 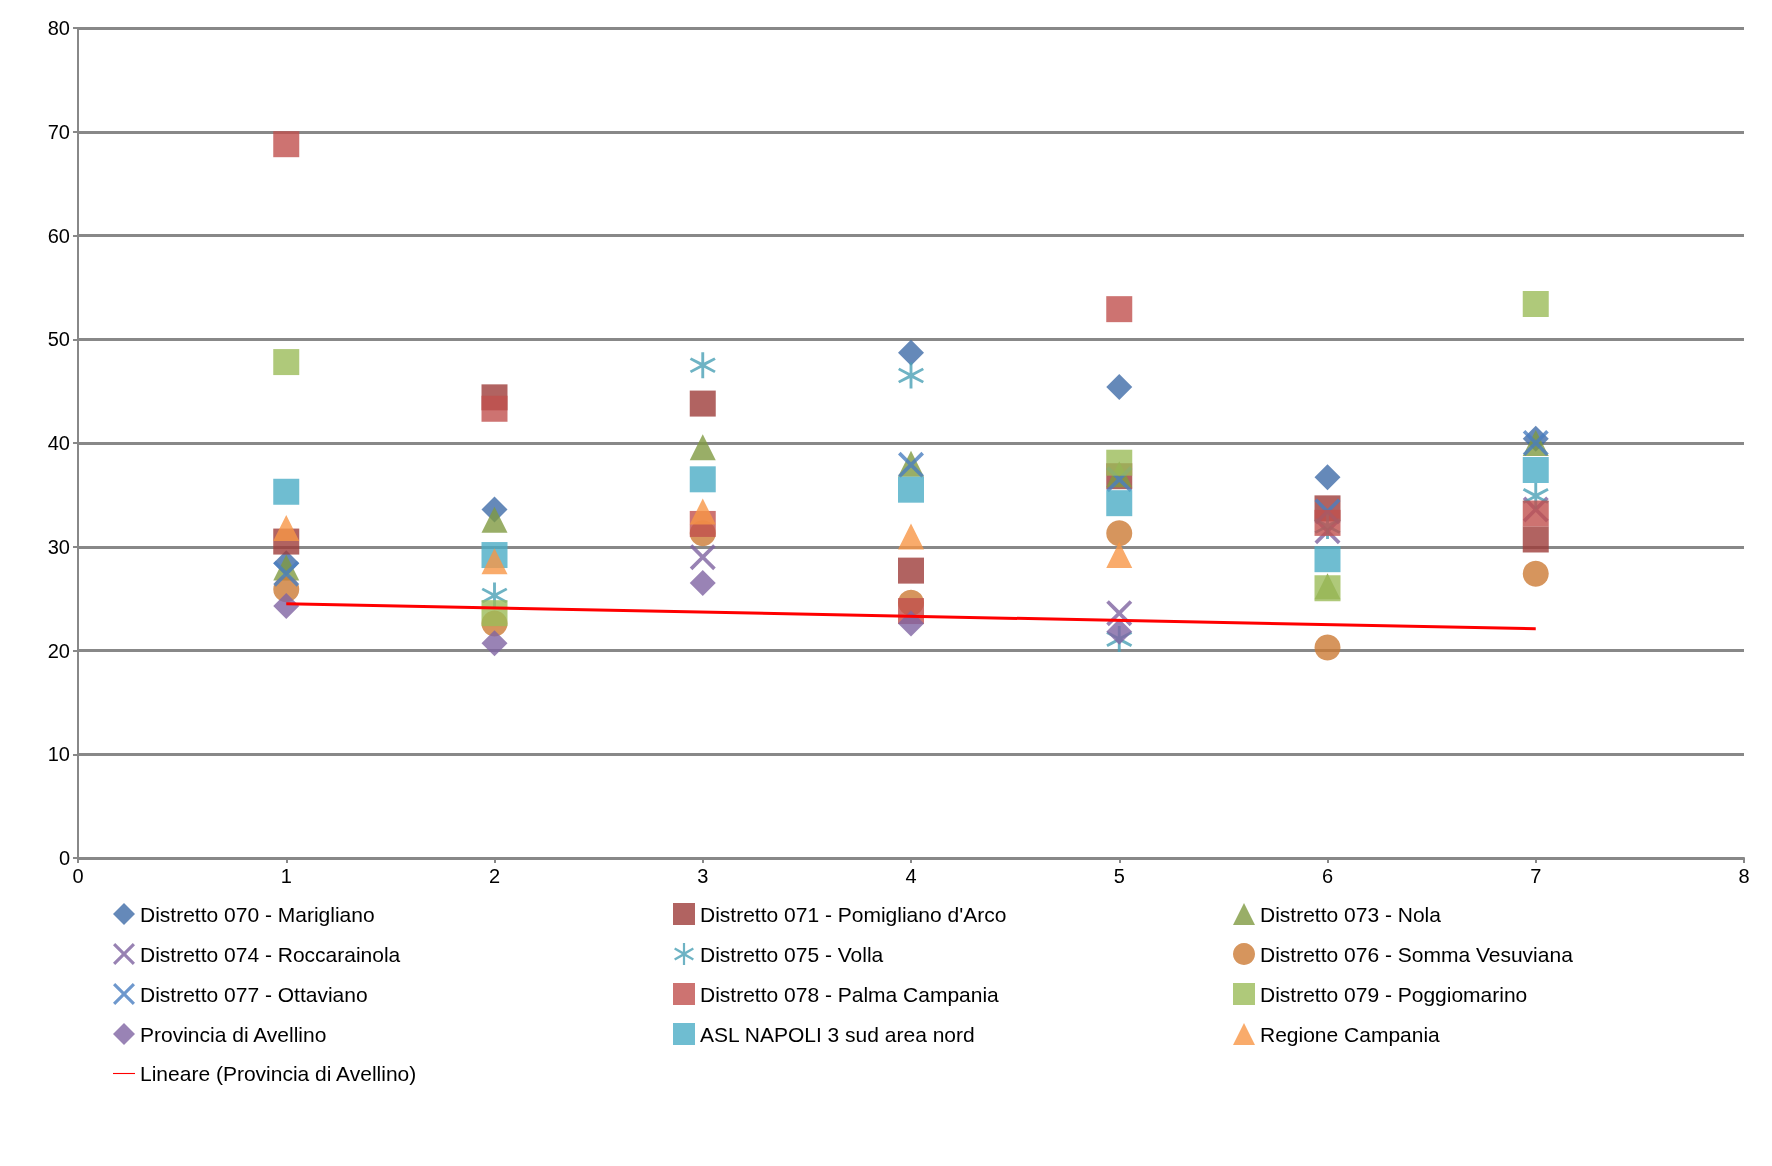 What do you see at coordinates (278, 1073) in the screenshot?
I see `legend-label: Lineare (Provincia di Avellino)` at bounding box center [278, 1073].